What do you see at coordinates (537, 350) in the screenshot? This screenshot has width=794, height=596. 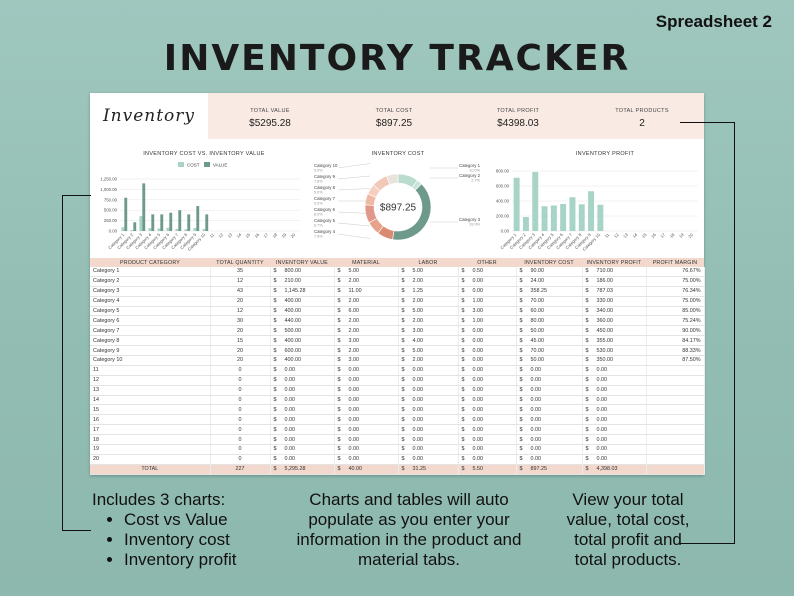 I see `cell-value: 70.00` at bounding box center [537, 350].